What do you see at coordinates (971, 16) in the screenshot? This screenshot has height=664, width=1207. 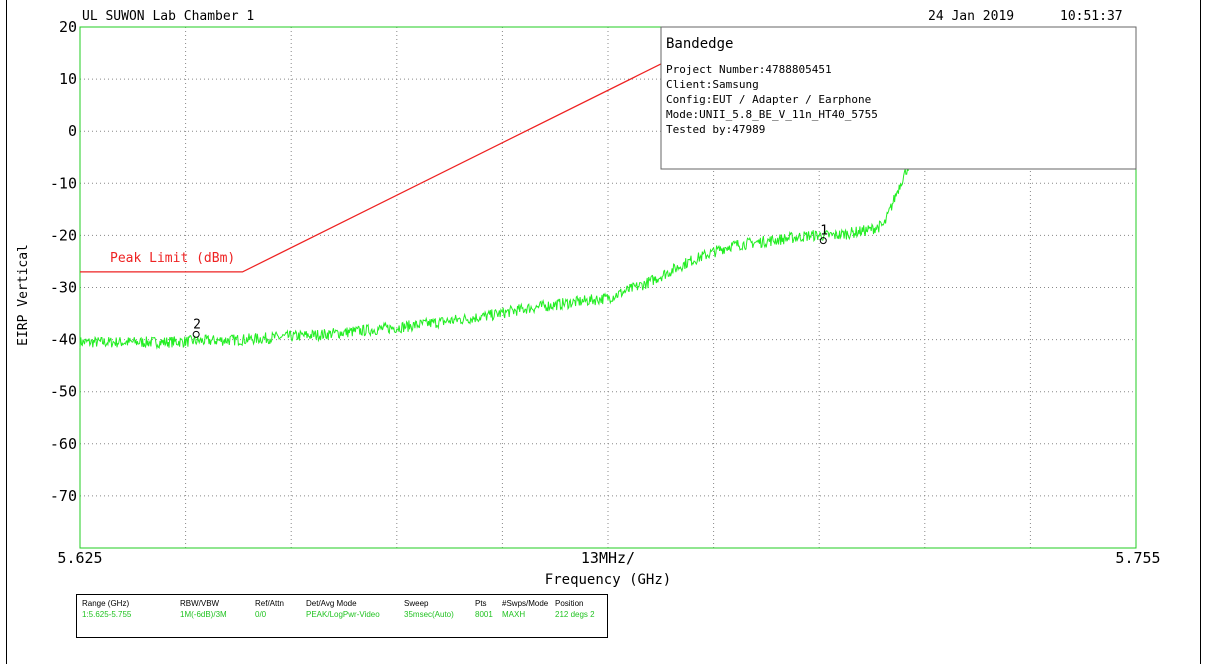 I see `date-label: 24 Jan 2019` at bounding box center [971, 16].